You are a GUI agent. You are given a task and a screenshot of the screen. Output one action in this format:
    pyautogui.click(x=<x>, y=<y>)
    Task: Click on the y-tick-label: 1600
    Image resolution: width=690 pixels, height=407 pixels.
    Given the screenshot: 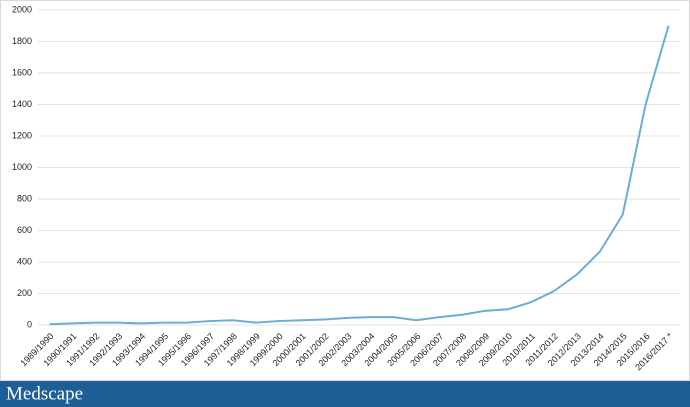 What is the action you would take?
    pyautogui.click(x=22, y=72)
    